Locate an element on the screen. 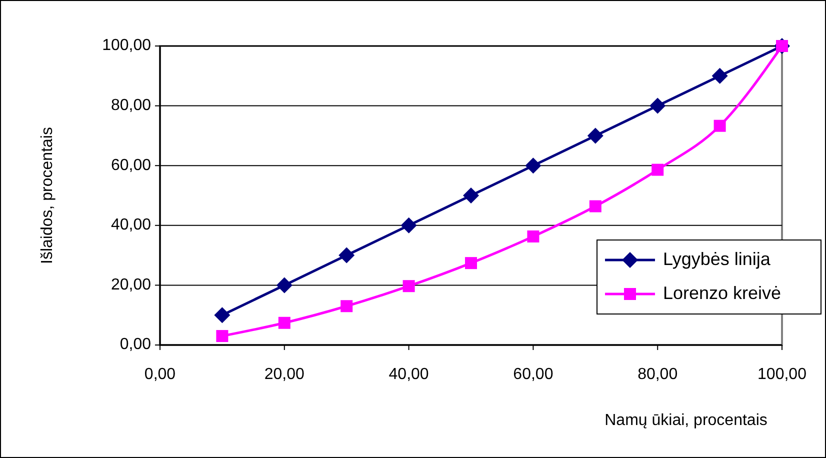  y-tick-label: 60,00 is located at coordinates (131, 165).